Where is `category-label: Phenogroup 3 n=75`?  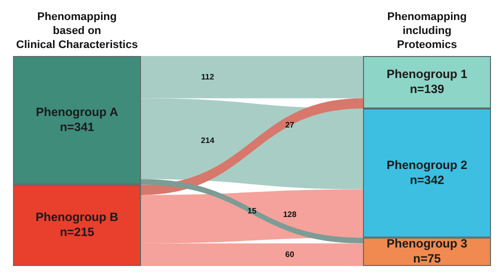 category-label: Phenogroup 3 n=75 is located at coordinates (427, 251).